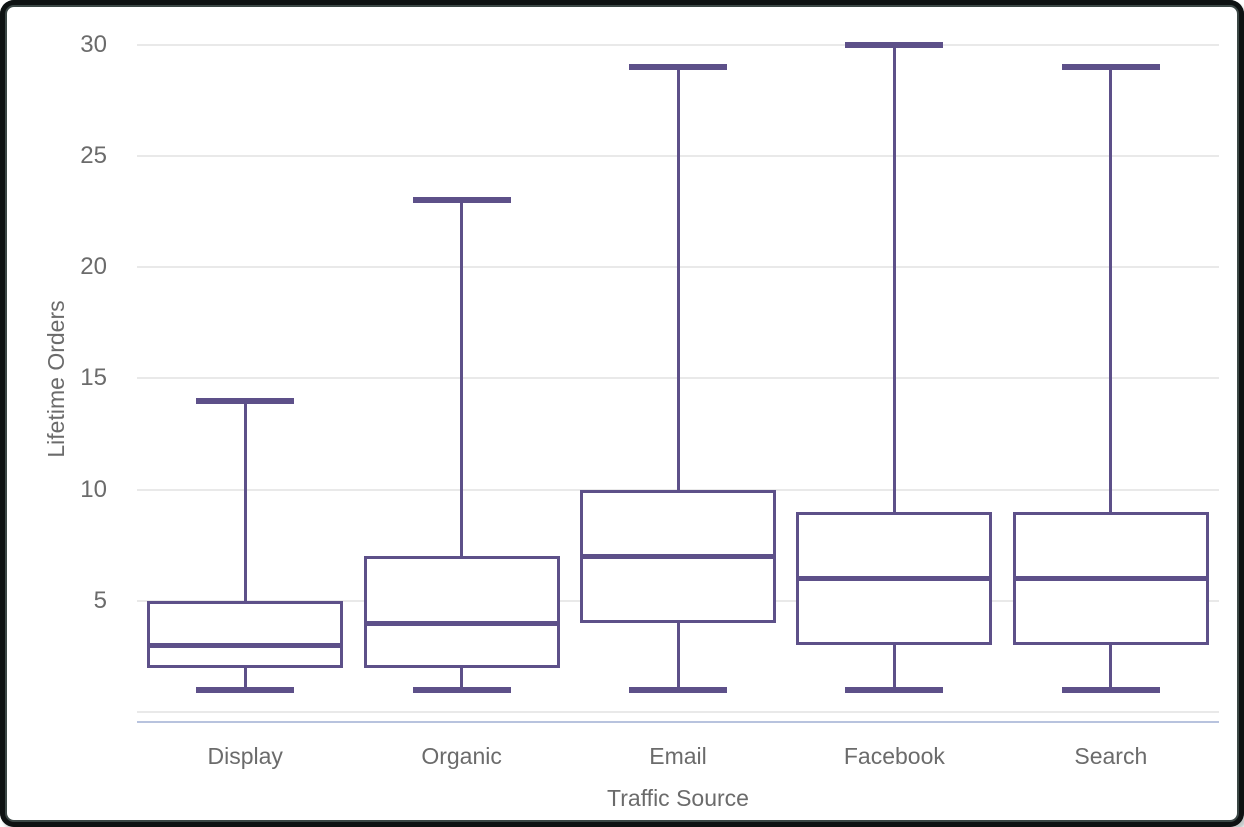  Describe the element at coordinates (100, 600) in the screenshot. I see `y-tick-label: 5` at that location.